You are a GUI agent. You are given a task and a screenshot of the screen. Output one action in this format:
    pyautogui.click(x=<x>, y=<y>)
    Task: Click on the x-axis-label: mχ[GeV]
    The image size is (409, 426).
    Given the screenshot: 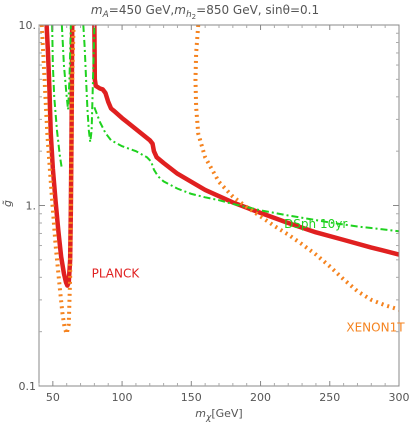 What is the action you would take?
    pyautogui.click(x=218, y=415)
    